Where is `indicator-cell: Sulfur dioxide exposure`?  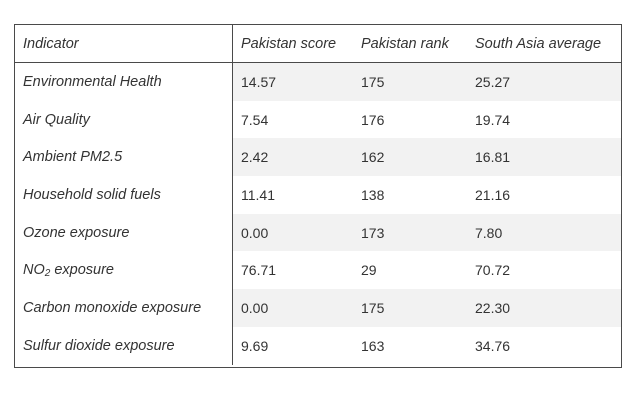
indicator-cell: Sulfur dioxide exposure is located at coordinates (124, 345).